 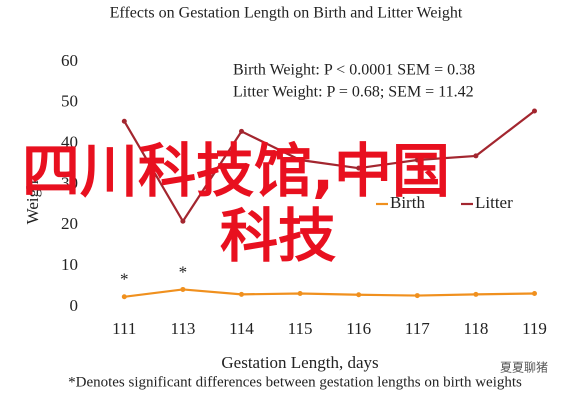 I want to click on x-tick-label: 118, so click(x=475, y=328).